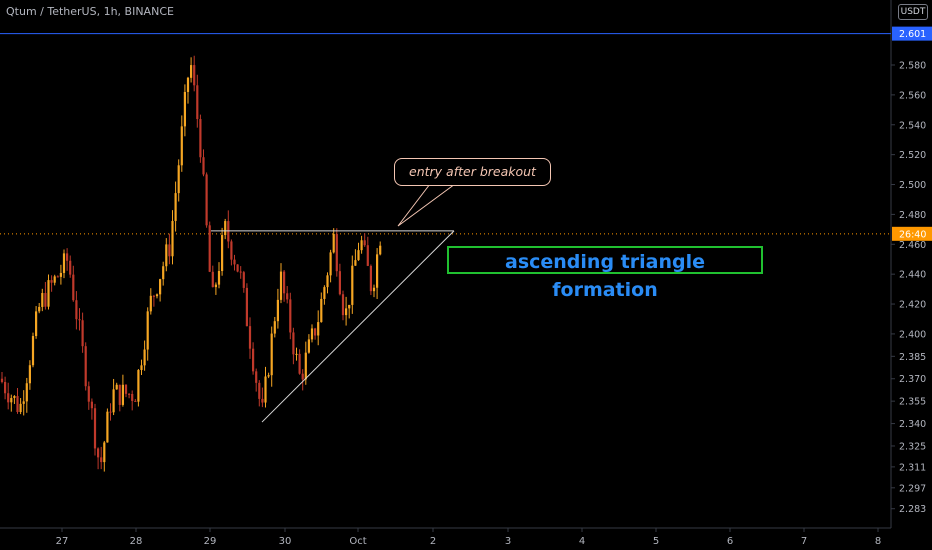 This screenshot has height=550, width=932. Describe the element at coordinates (912, 234) in the screenshot. I see `price-marker-label: 26:40` at that location.